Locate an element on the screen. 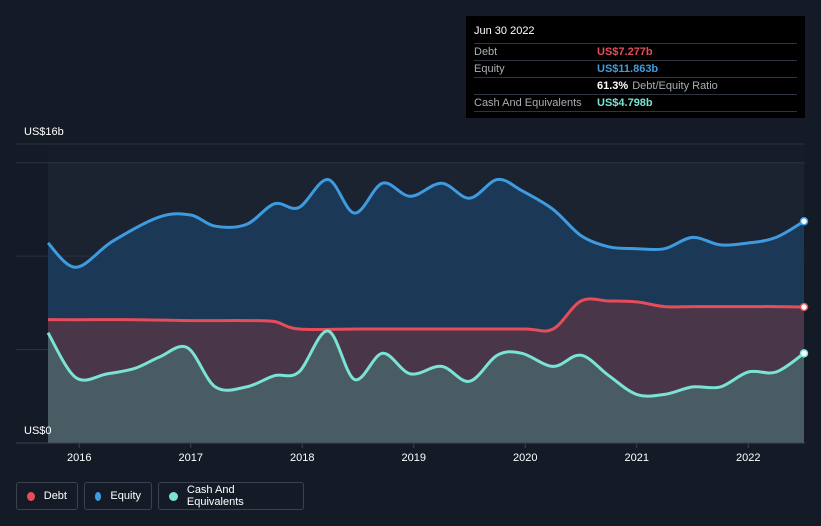 The height and width of the screenshot is (526, 821). x-tick-label: 2019 is located at coordinates (413, 458).